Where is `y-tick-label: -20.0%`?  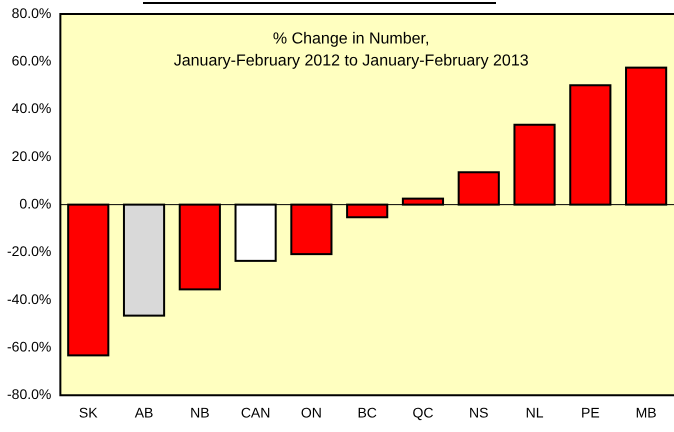
y-tick-label: -20.0% is located at coordinates (29, 251).